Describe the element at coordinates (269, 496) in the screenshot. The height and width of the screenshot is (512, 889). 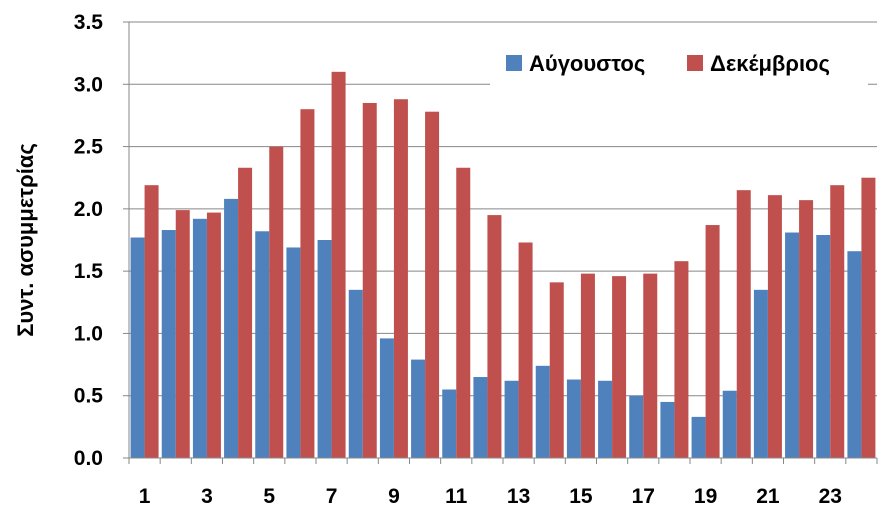
I see `x-tick-label: 5` at that location.